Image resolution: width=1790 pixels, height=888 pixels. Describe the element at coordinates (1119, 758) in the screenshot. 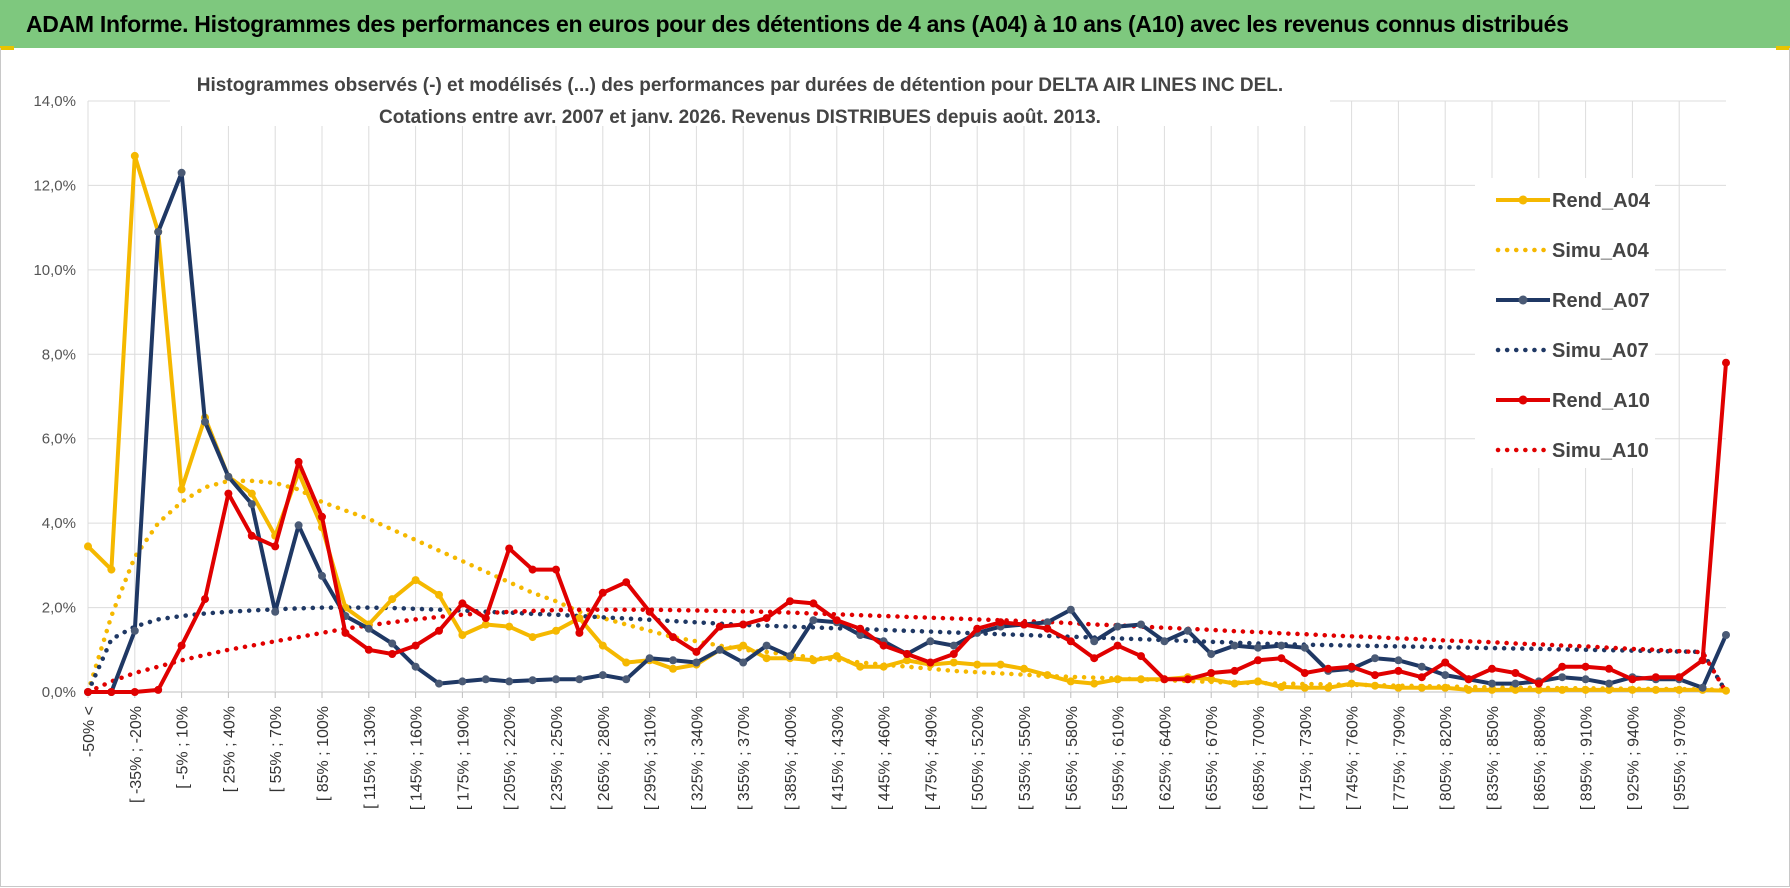

I see `x-tick-label: [ 595% ; 610%` at that location.